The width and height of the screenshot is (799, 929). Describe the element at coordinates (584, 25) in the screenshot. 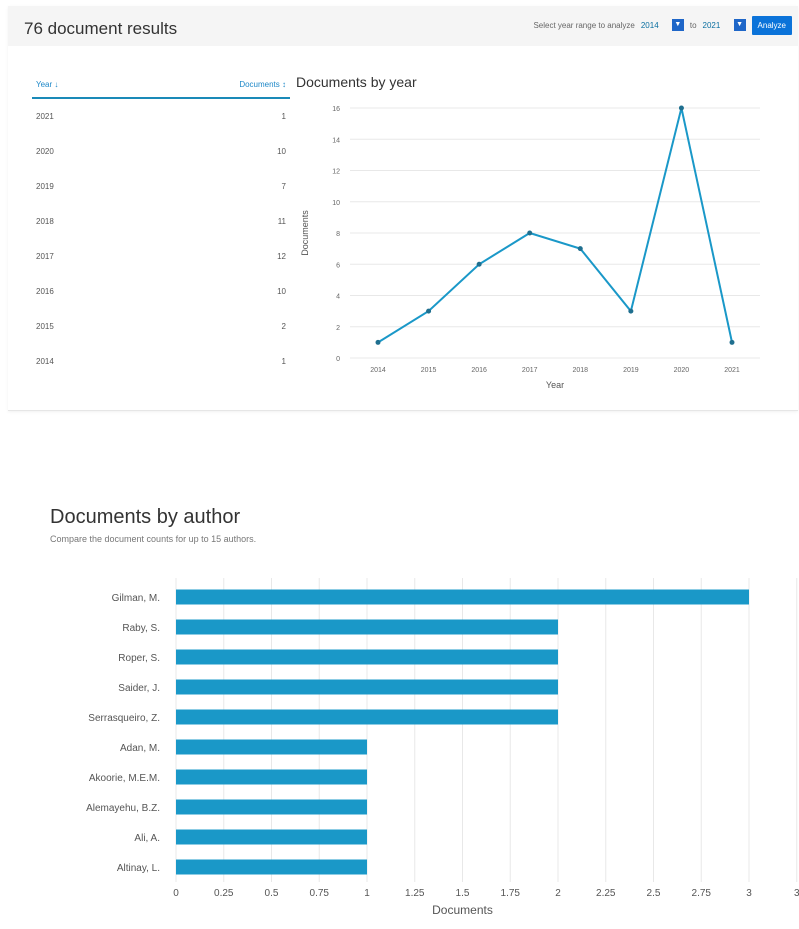

I see `range-label: Select year range to analyze` at that location.